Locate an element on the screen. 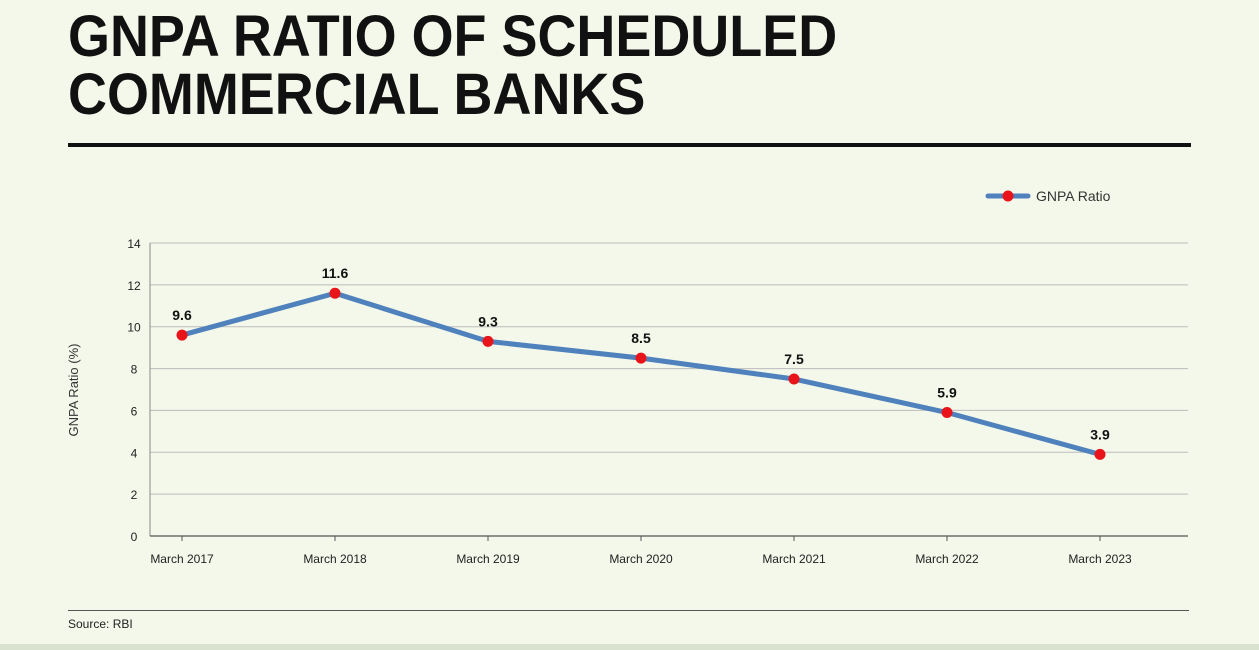 The height and width of the screenshot is (650, 1259). y-tick-label-4: 4 is located at coordinates (134, 453).